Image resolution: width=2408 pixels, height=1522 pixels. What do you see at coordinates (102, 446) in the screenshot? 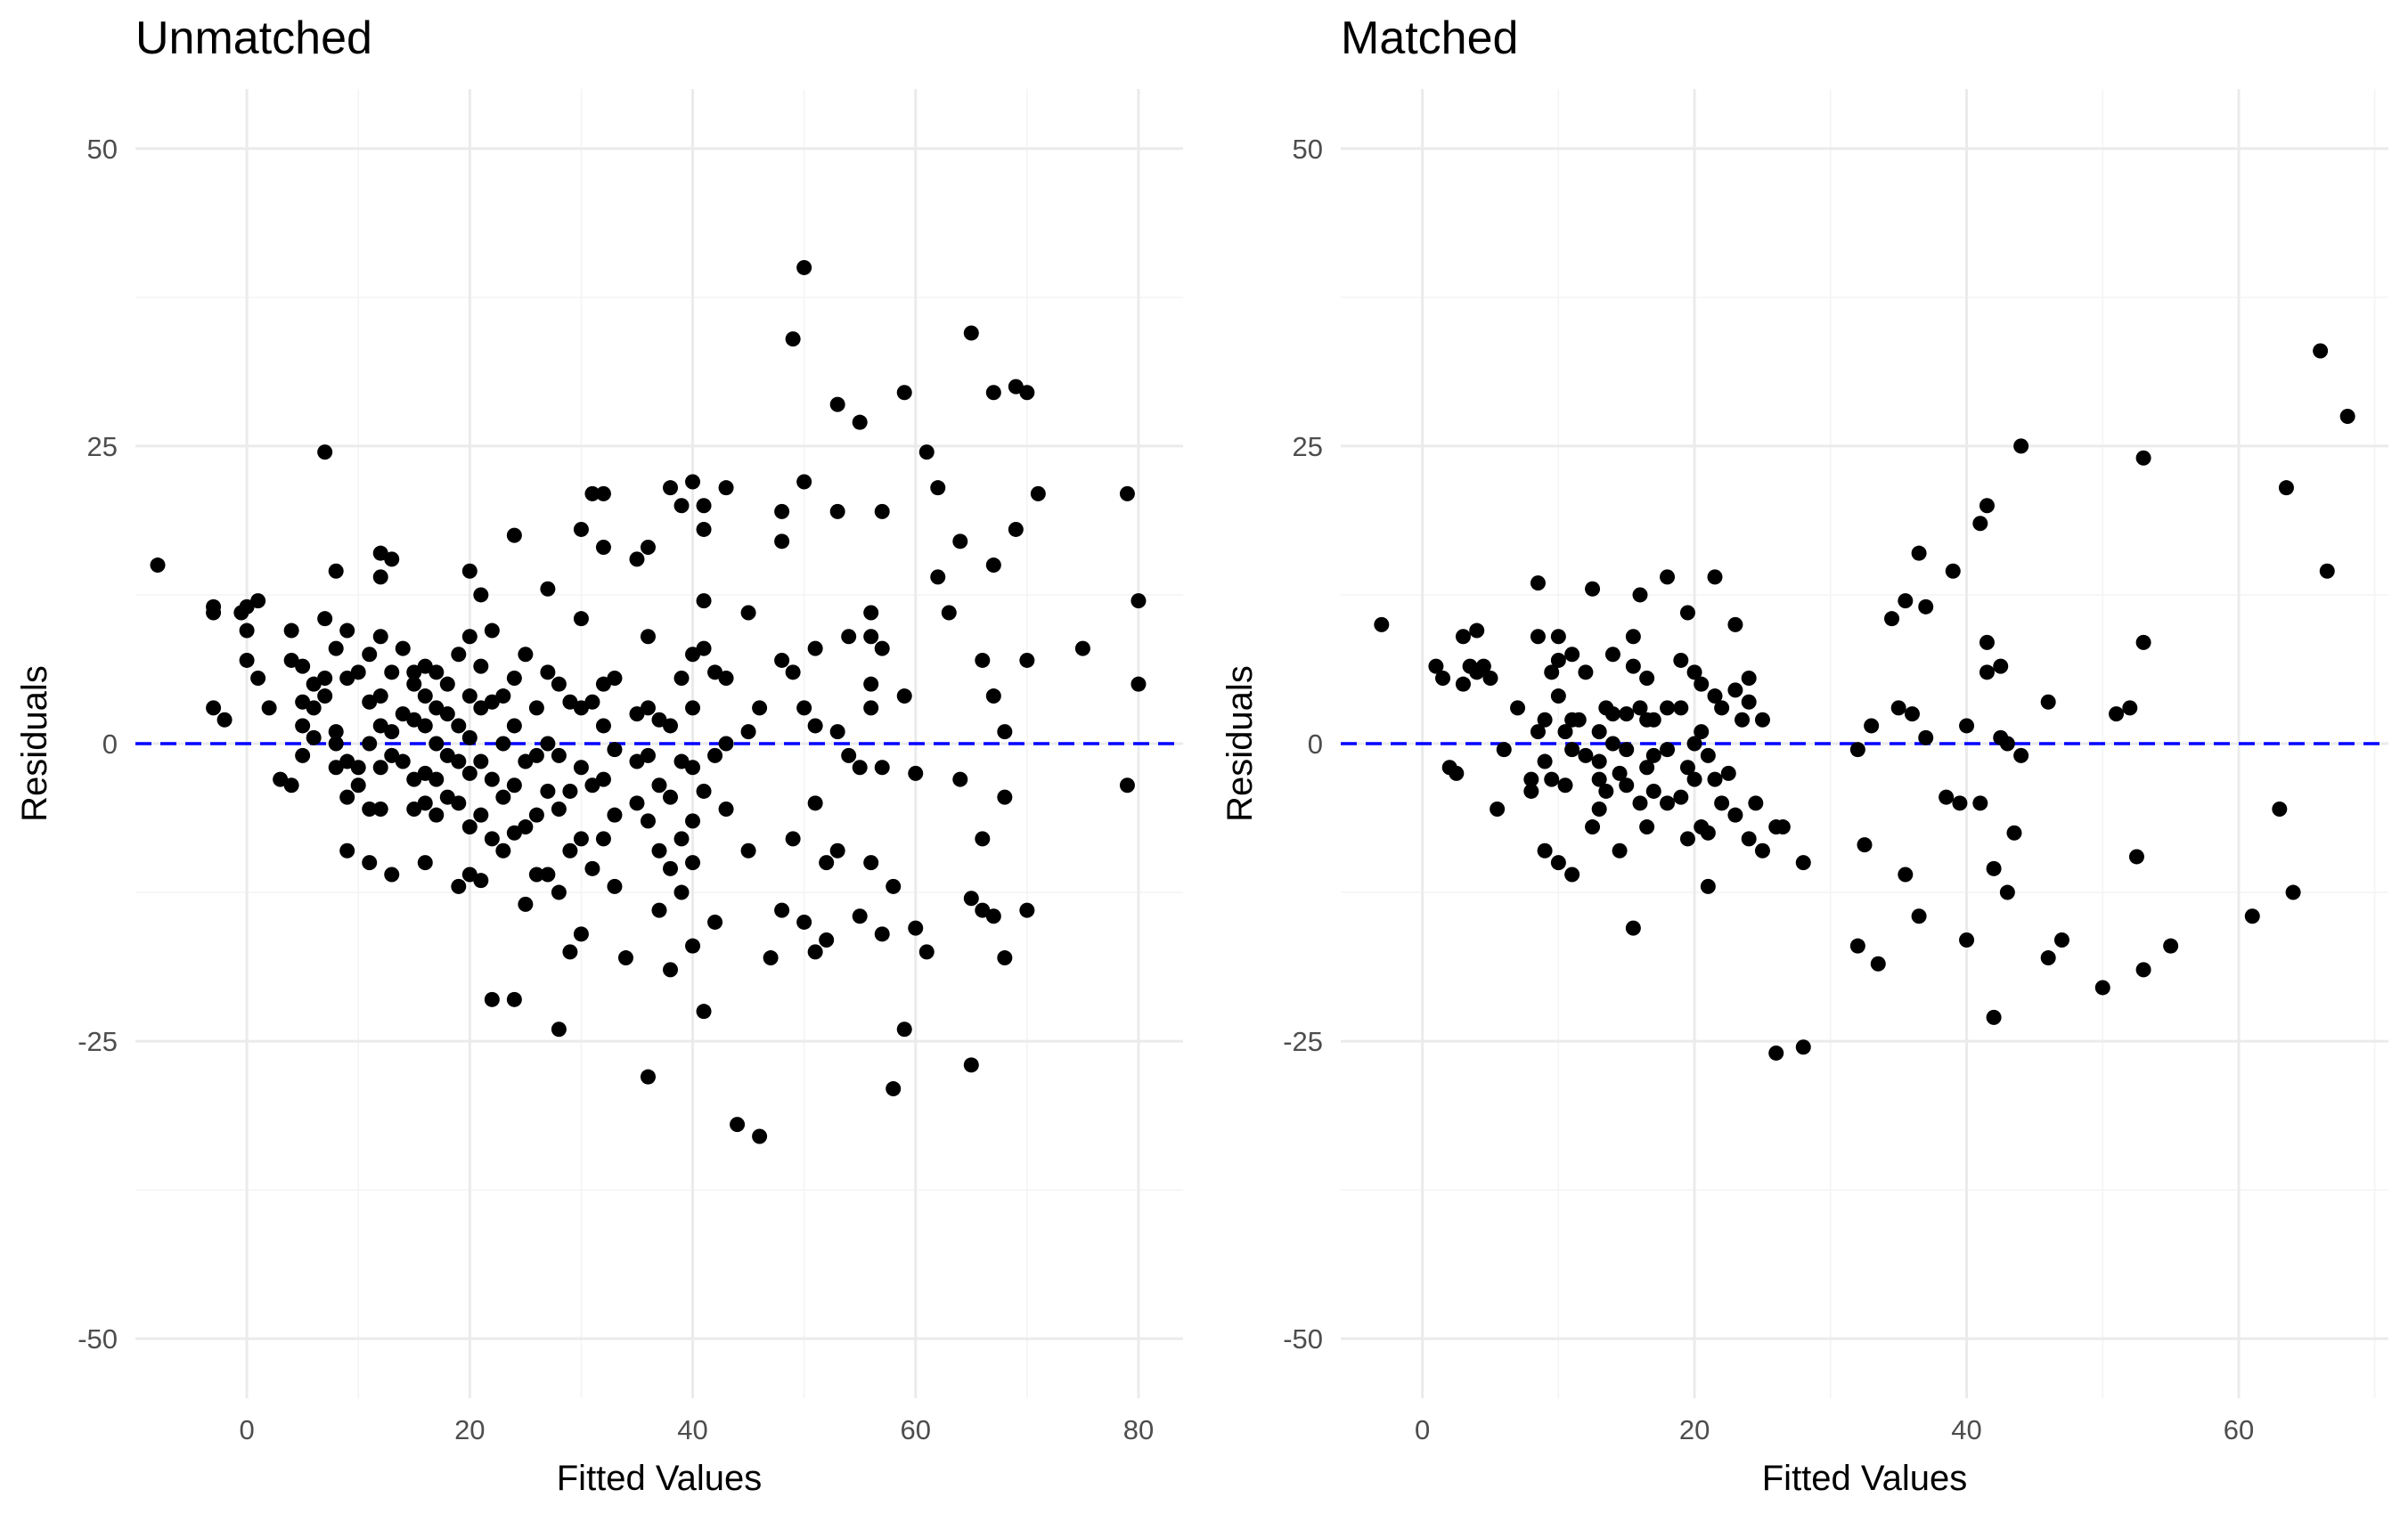
I see `unmatched-y-tick-label: 25` at bounding box center [102, 446].